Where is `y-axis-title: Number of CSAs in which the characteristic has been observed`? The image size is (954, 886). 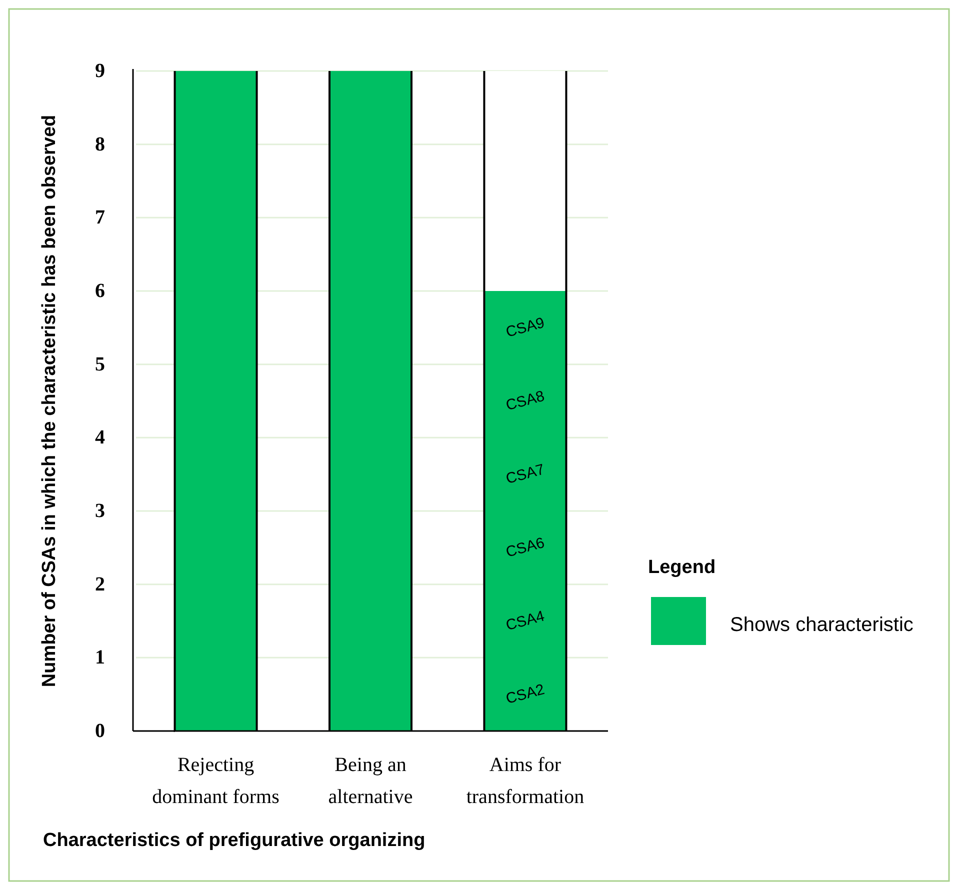 y-axis-title: Number of CSAs in which the characteristic has been observed is located at coordinates (49, 401).